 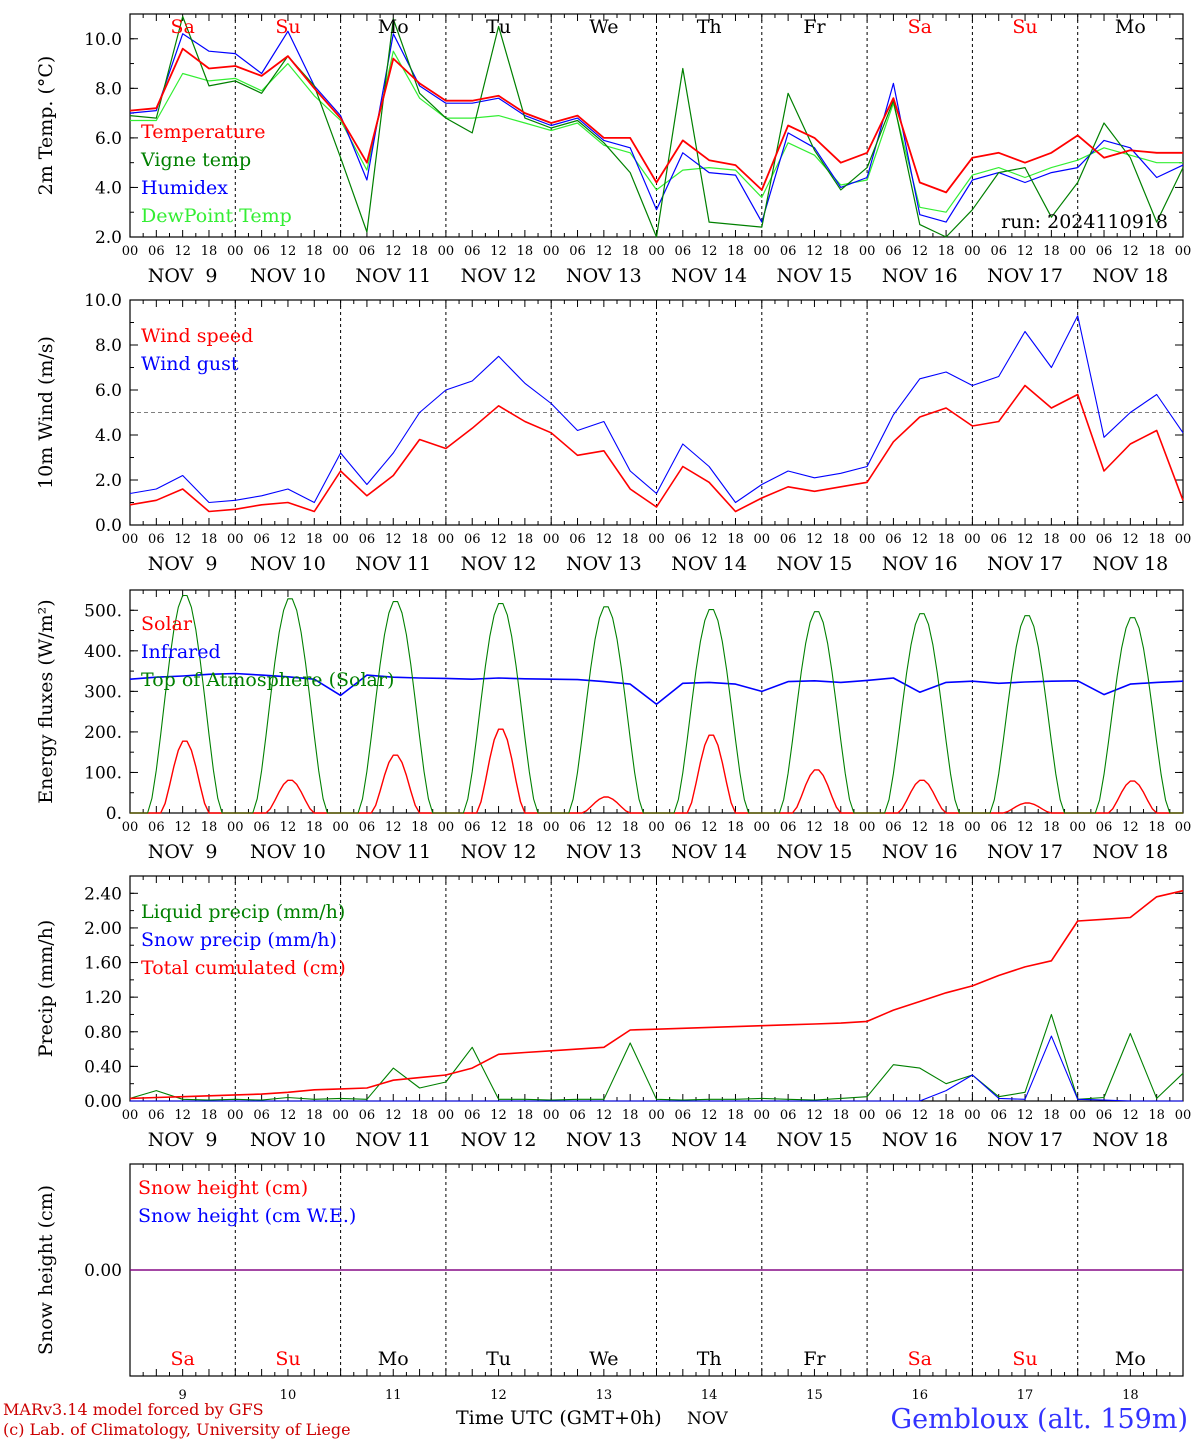 What do you see at coordinates (288, 564) in the screenshot?
I see `date-label: NOV 10` at bounding box center [288, 564].